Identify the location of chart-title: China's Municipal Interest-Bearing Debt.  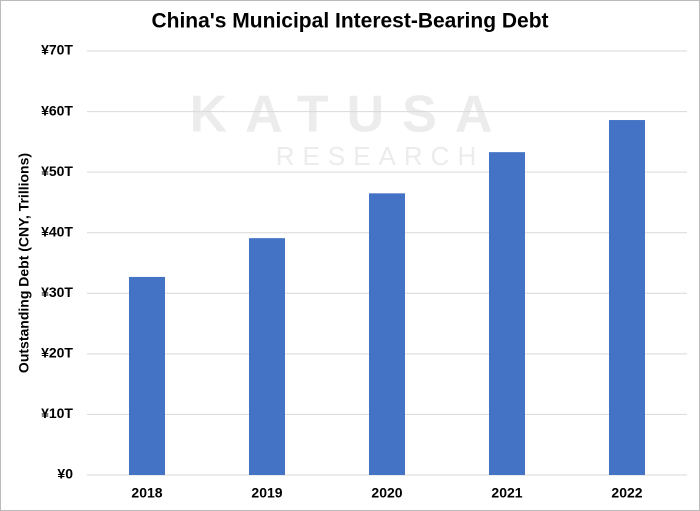
(349, 21).